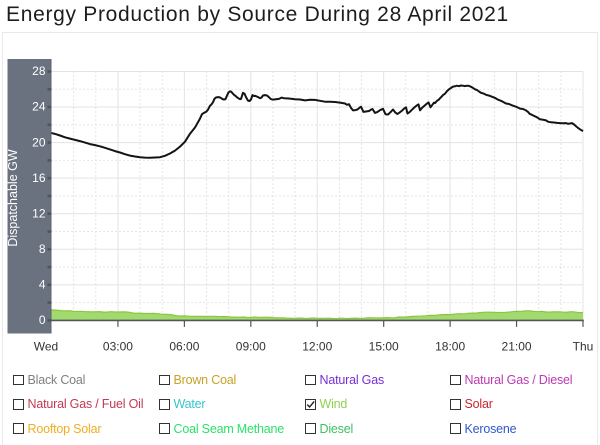 This screenshot has width=600, height=445. What do you see at coordinates (42, 320) in the screenshot?
I see `svg-text: 0` at bounding box center [42, 320].